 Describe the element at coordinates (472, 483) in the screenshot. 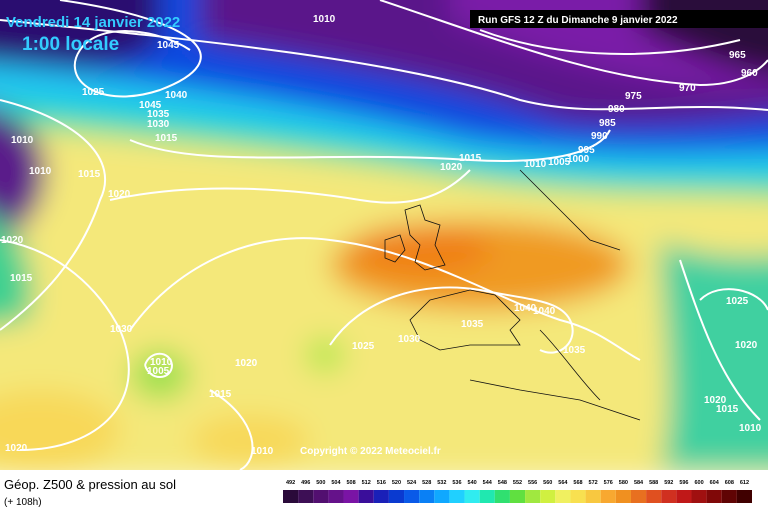

I see `colorbar-tick: 540` at that location.